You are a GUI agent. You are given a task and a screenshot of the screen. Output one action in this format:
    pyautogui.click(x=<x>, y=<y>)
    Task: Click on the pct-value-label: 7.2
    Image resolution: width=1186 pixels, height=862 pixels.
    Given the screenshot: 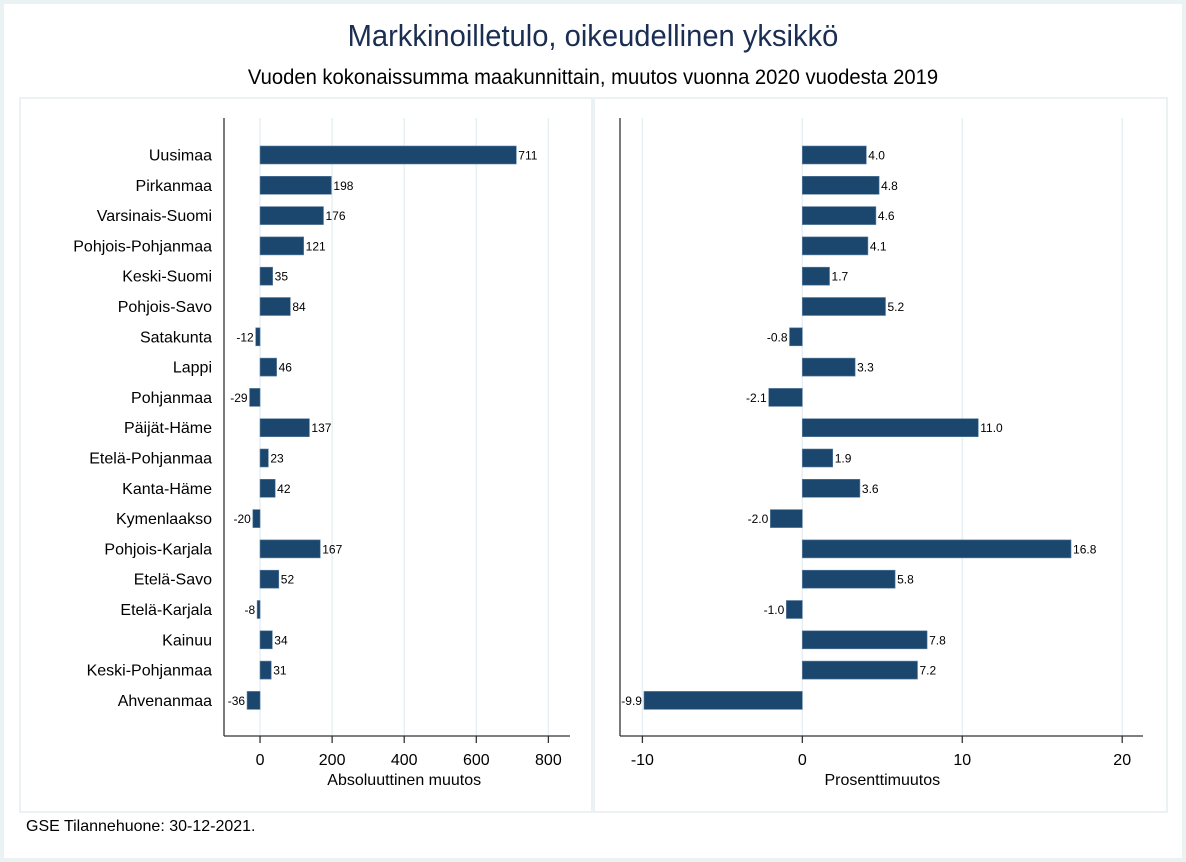 What is the action you would take?
    pyautogui.click(x=927, y=671)
    